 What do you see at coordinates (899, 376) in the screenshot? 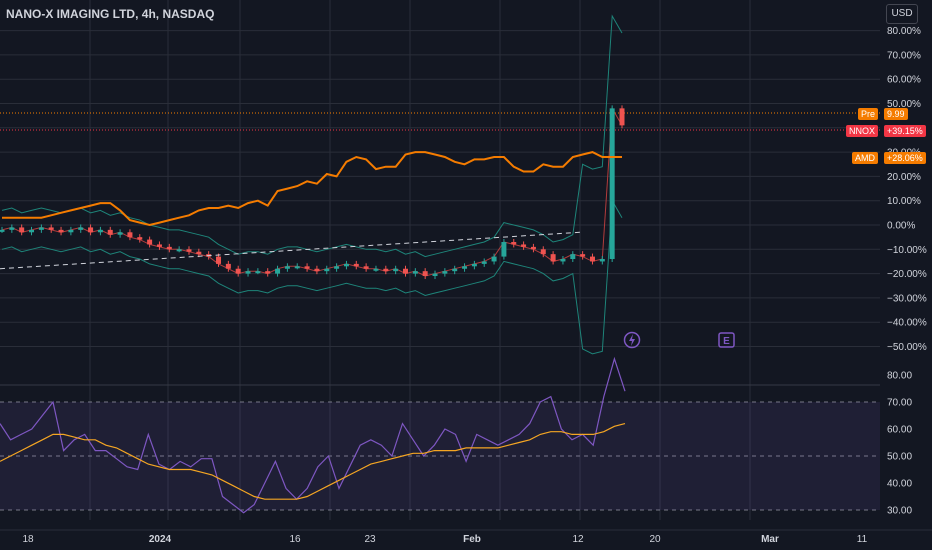
I see `rsi-axis-label: 80.00` at bounding box center [899, 376].